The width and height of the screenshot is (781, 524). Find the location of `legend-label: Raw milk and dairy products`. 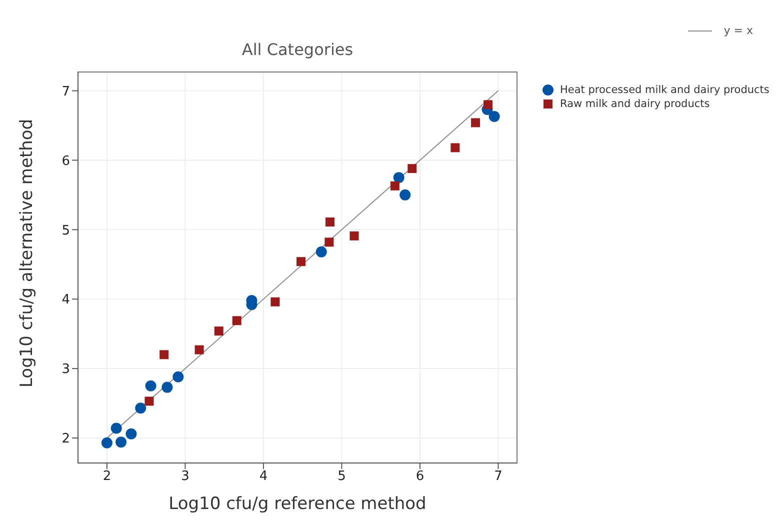

legend-label: Raw milk and dairy products is located at coordinates (635, 104).